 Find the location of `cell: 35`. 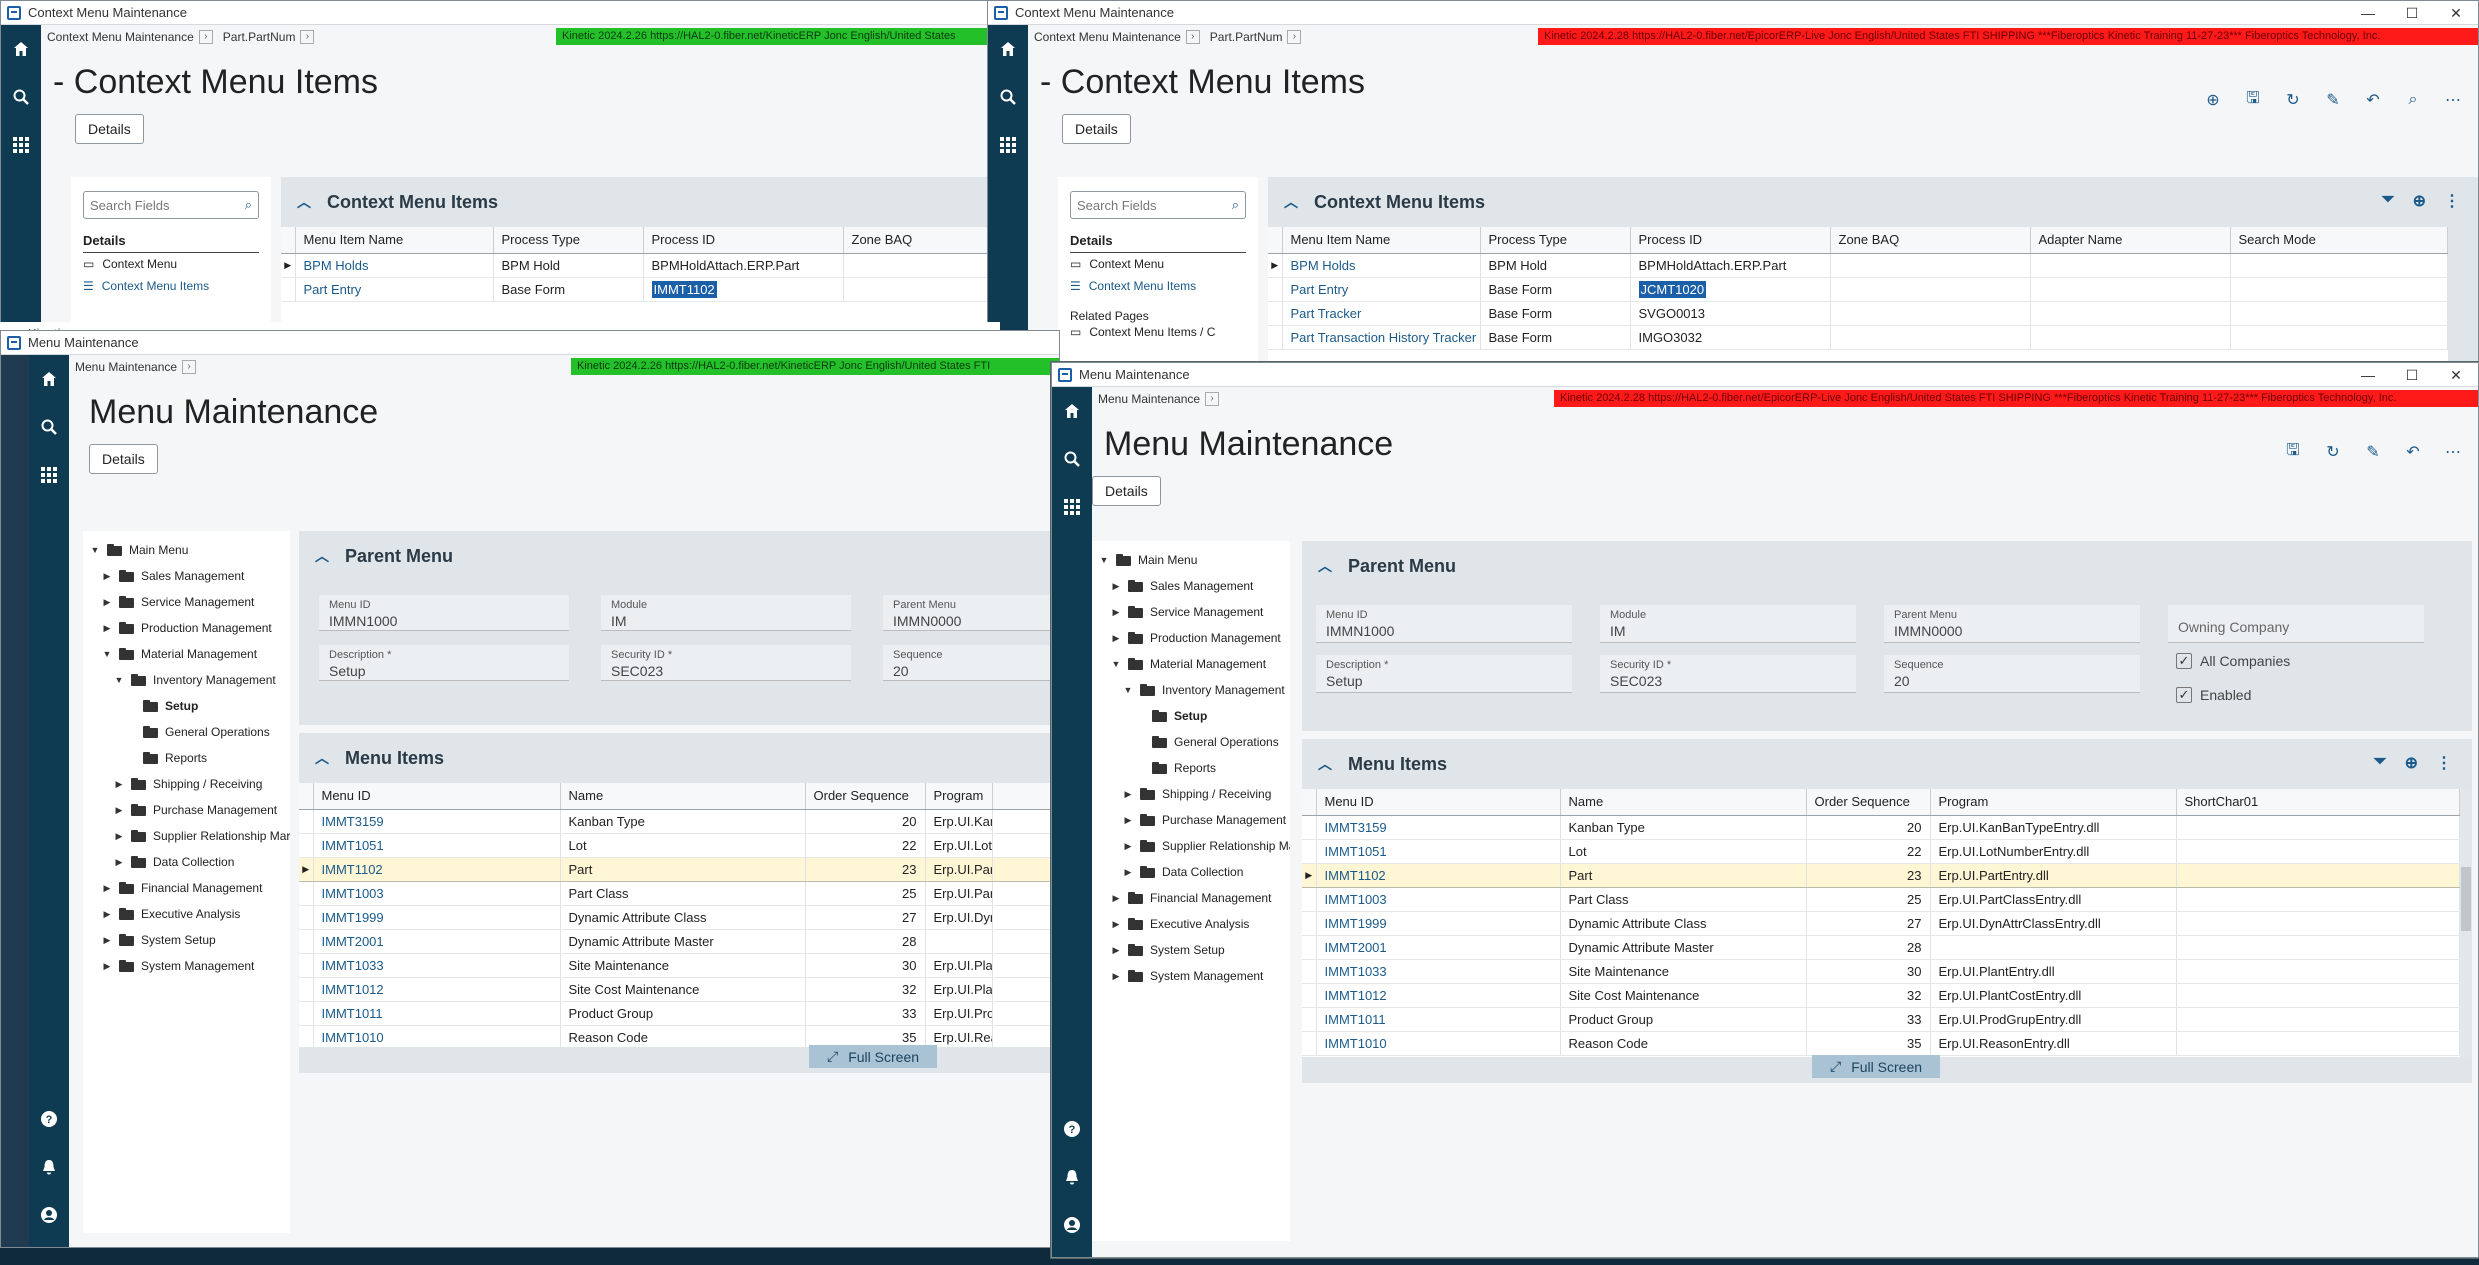

cell: 35 is located at coordinates (1868, 1043).